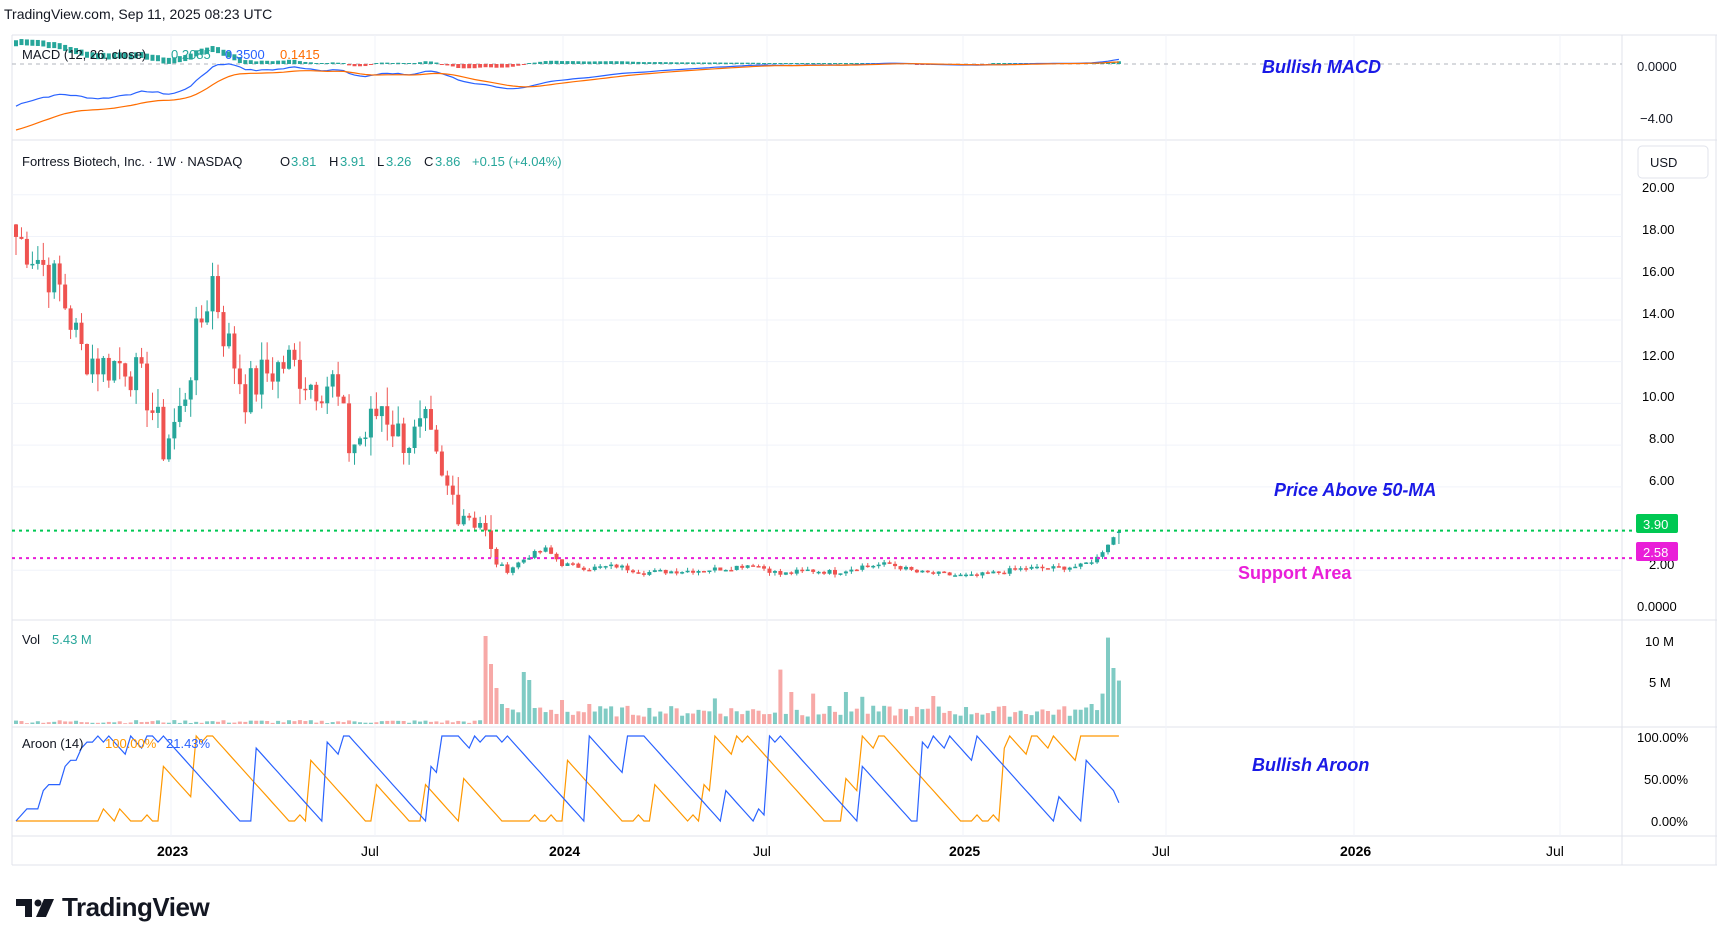 The width and height of the screenshot is (1717, 938). Describe the element at coordinates (817, 85) in the screenshot. I see `macd-panel` at that location.